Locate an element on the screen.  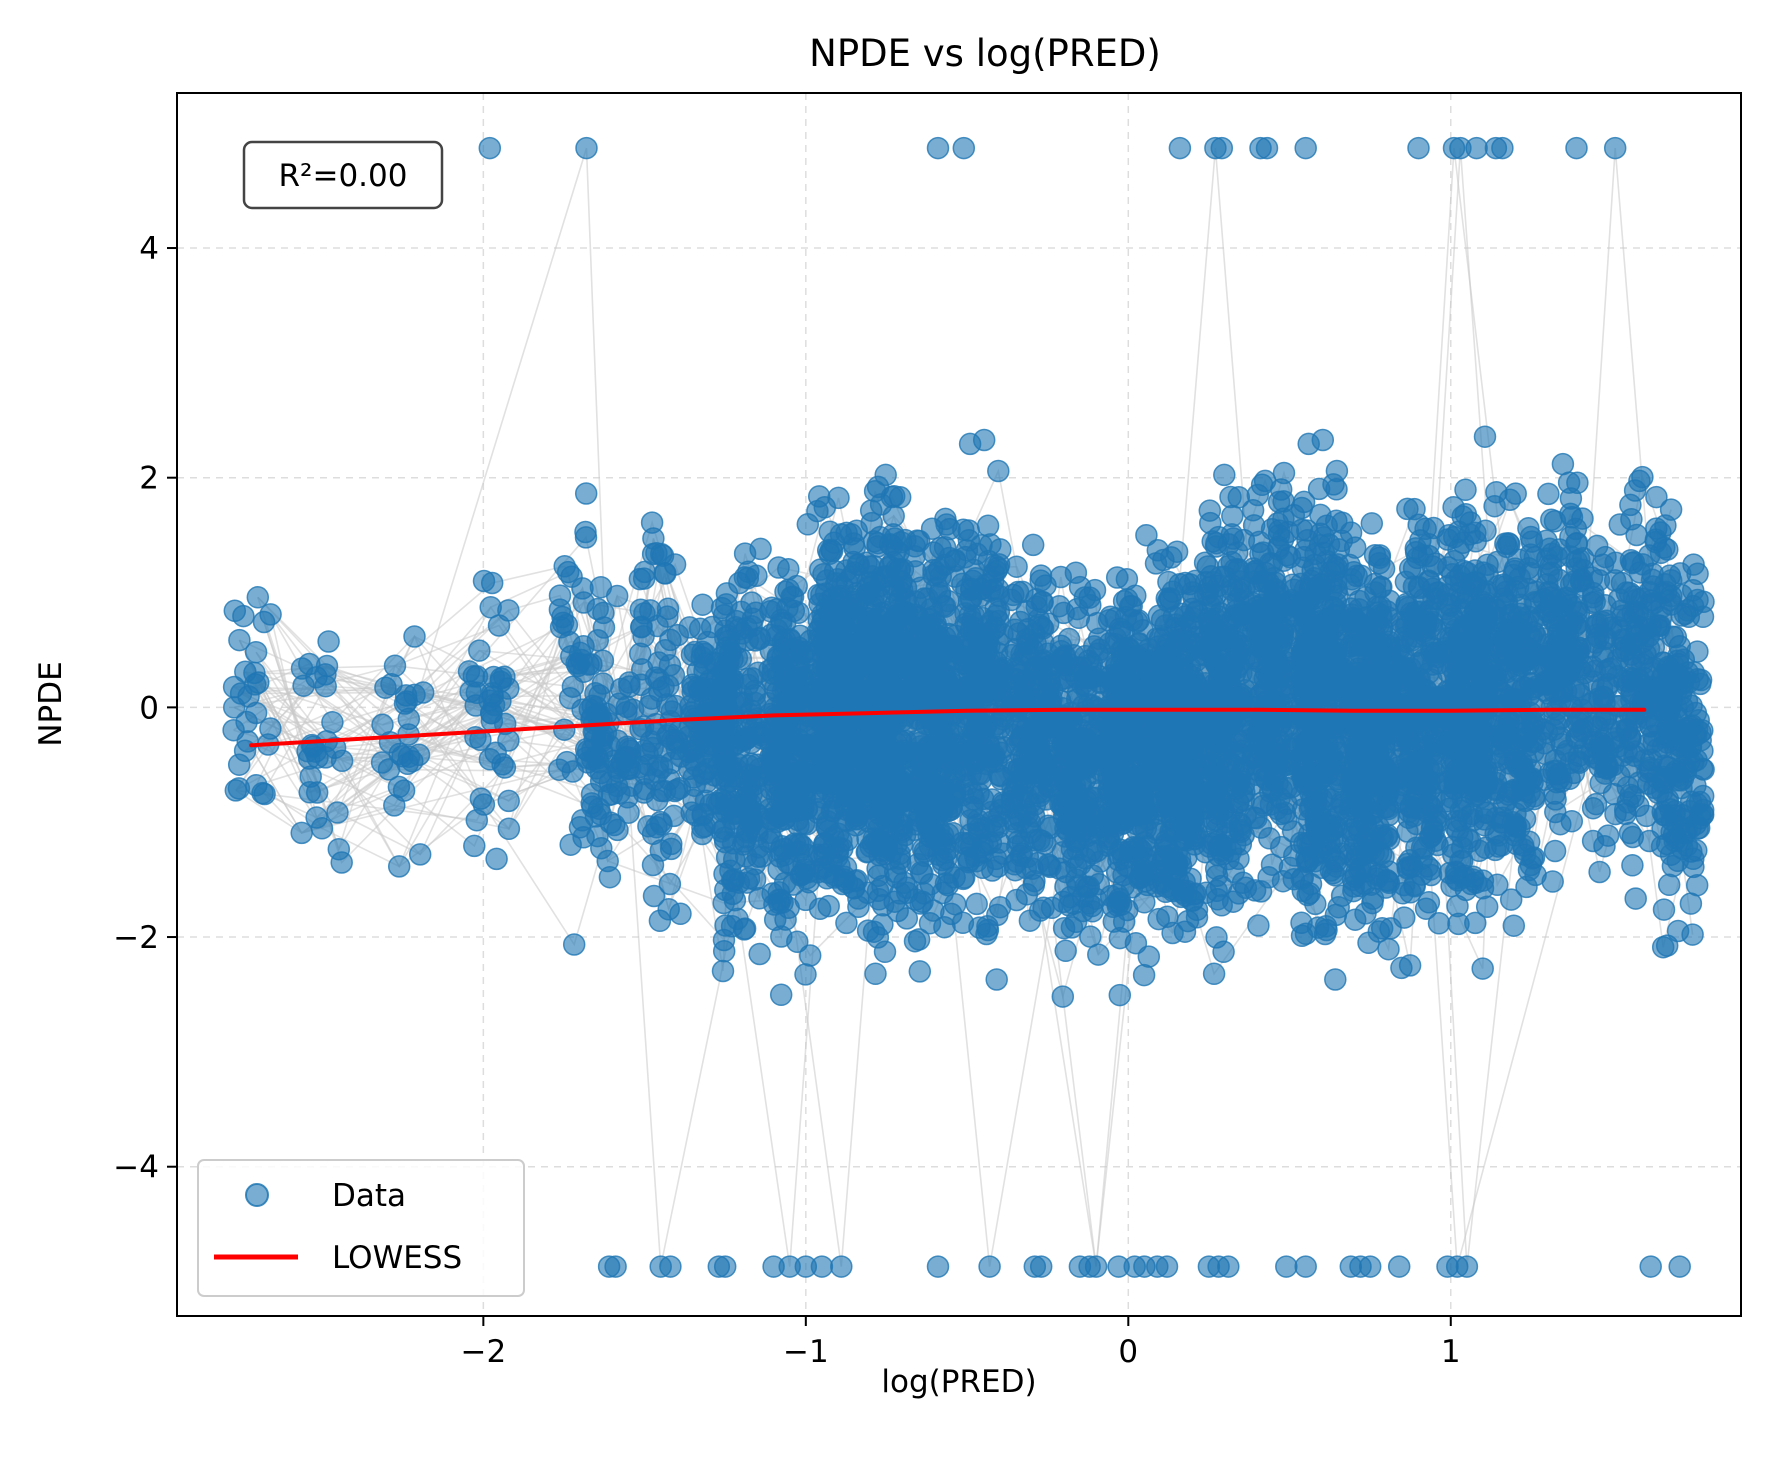
chart-title: NPDE vs log(PRED) is located at coordinates (985, 53).